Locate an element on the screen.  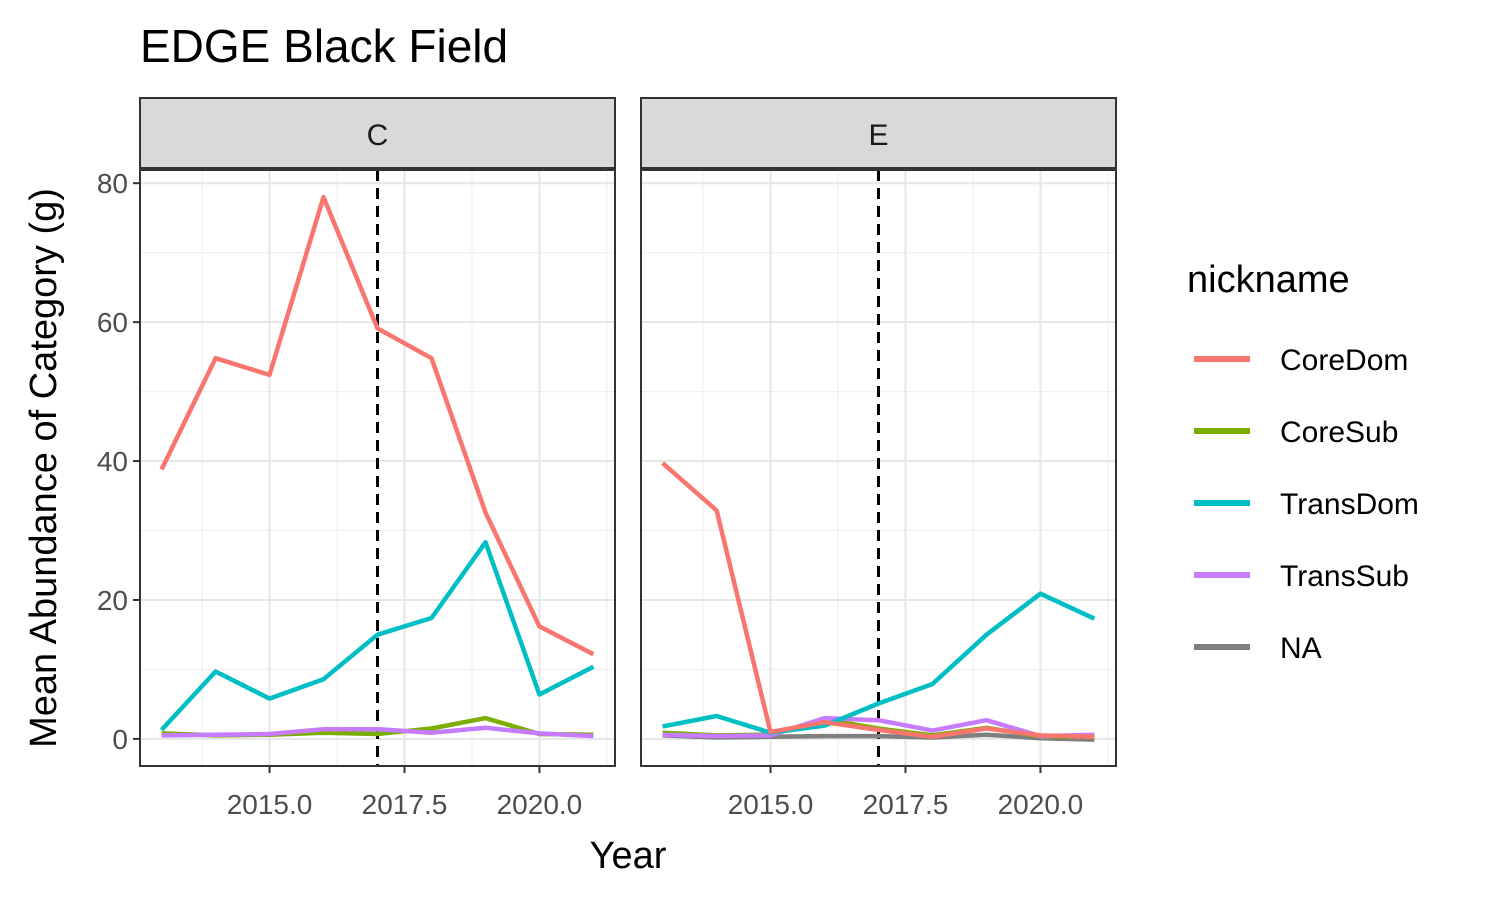
y-tick-label: 0 is located at coordinates (120, 739).